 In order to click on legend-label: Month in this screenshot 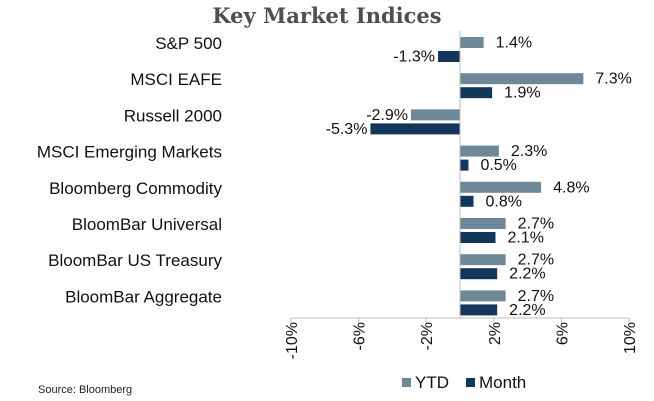, I will do `click(502, 382)`.